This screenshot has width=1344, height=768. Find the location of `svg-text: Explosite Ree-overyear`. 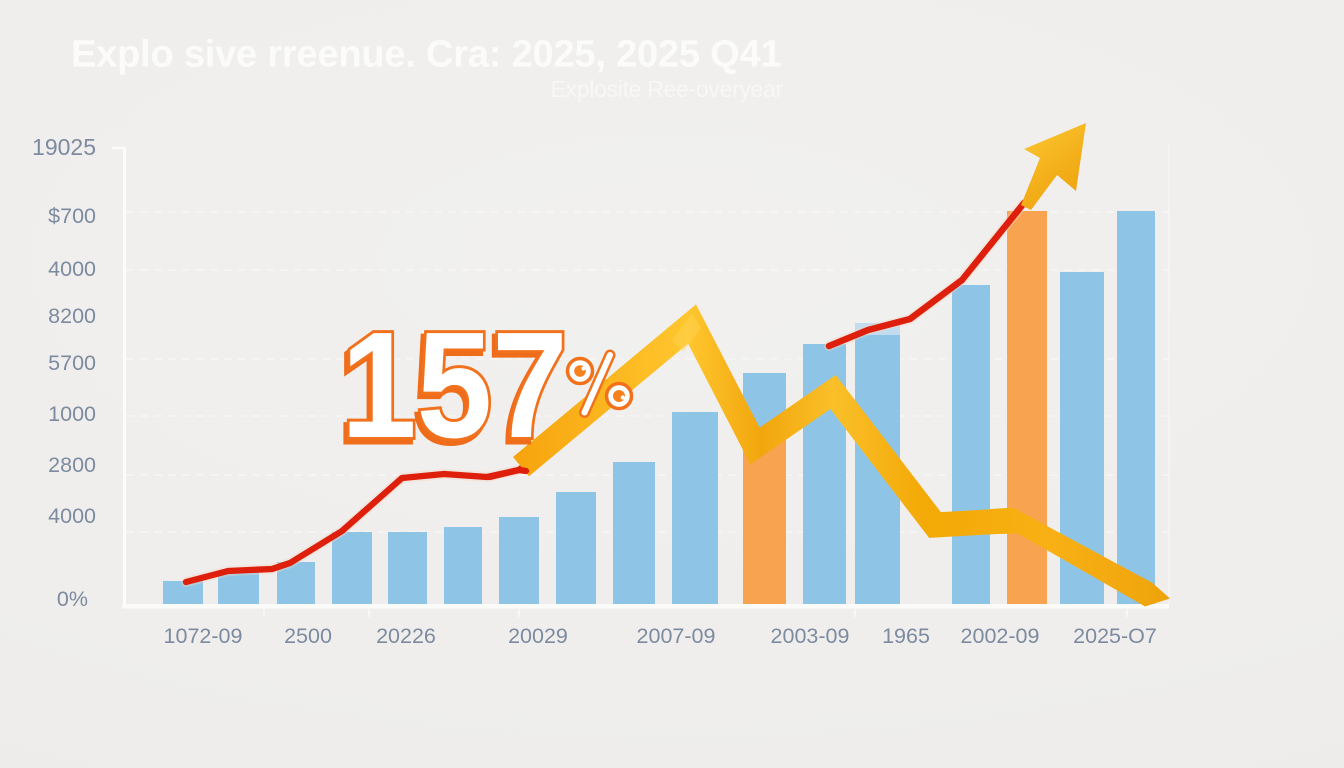

svg-text: Explosite Ree-overyear is located at coordinates (667, 89).